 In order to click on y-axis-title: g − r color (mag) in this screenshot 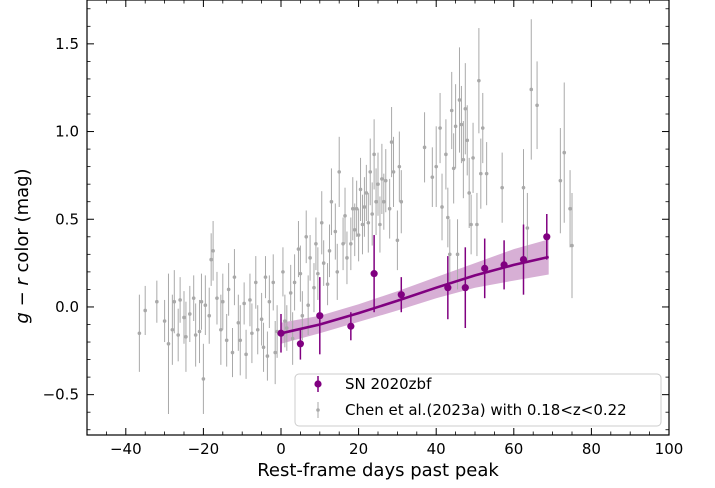, I will do `click(22, 245)`.